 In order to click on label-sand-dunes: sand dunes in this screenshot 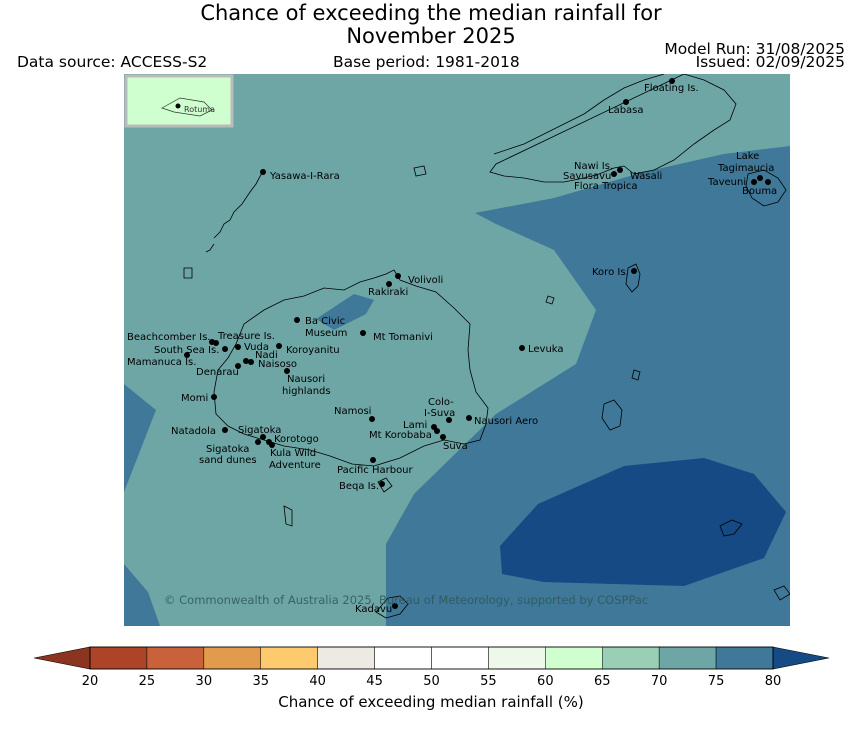, I will do `click(228, 460)`.